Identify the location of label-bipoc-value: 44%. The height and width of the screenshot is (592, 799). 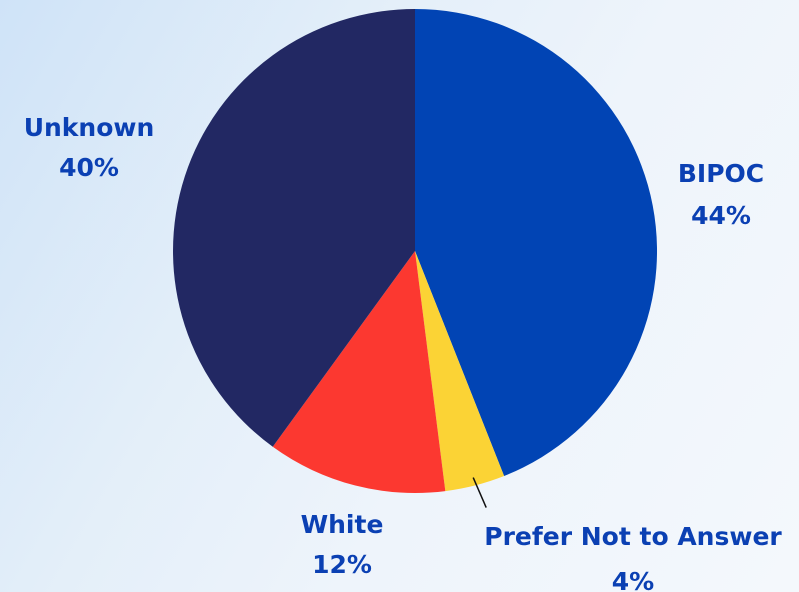
(721, 215).